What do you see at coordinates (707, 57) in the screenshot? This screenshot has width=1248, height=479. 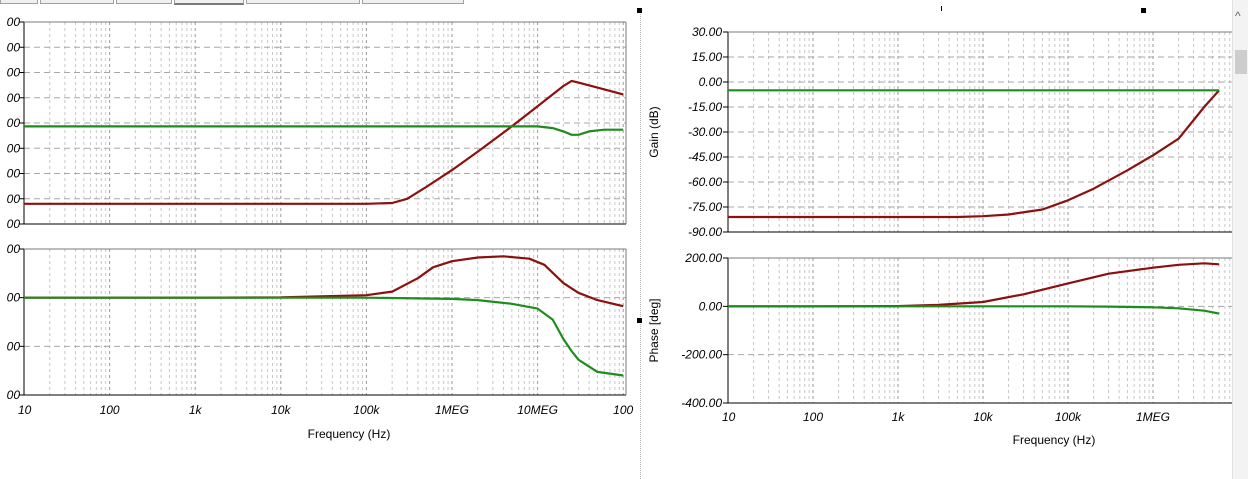 I see `y-tick-label: 15.00` at bounding box center [707, 57].